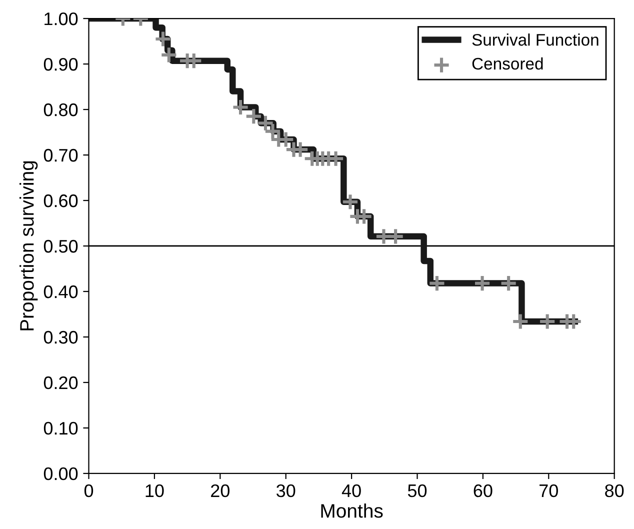  I want to click on x-tick-label: 10, so click(155, 491).